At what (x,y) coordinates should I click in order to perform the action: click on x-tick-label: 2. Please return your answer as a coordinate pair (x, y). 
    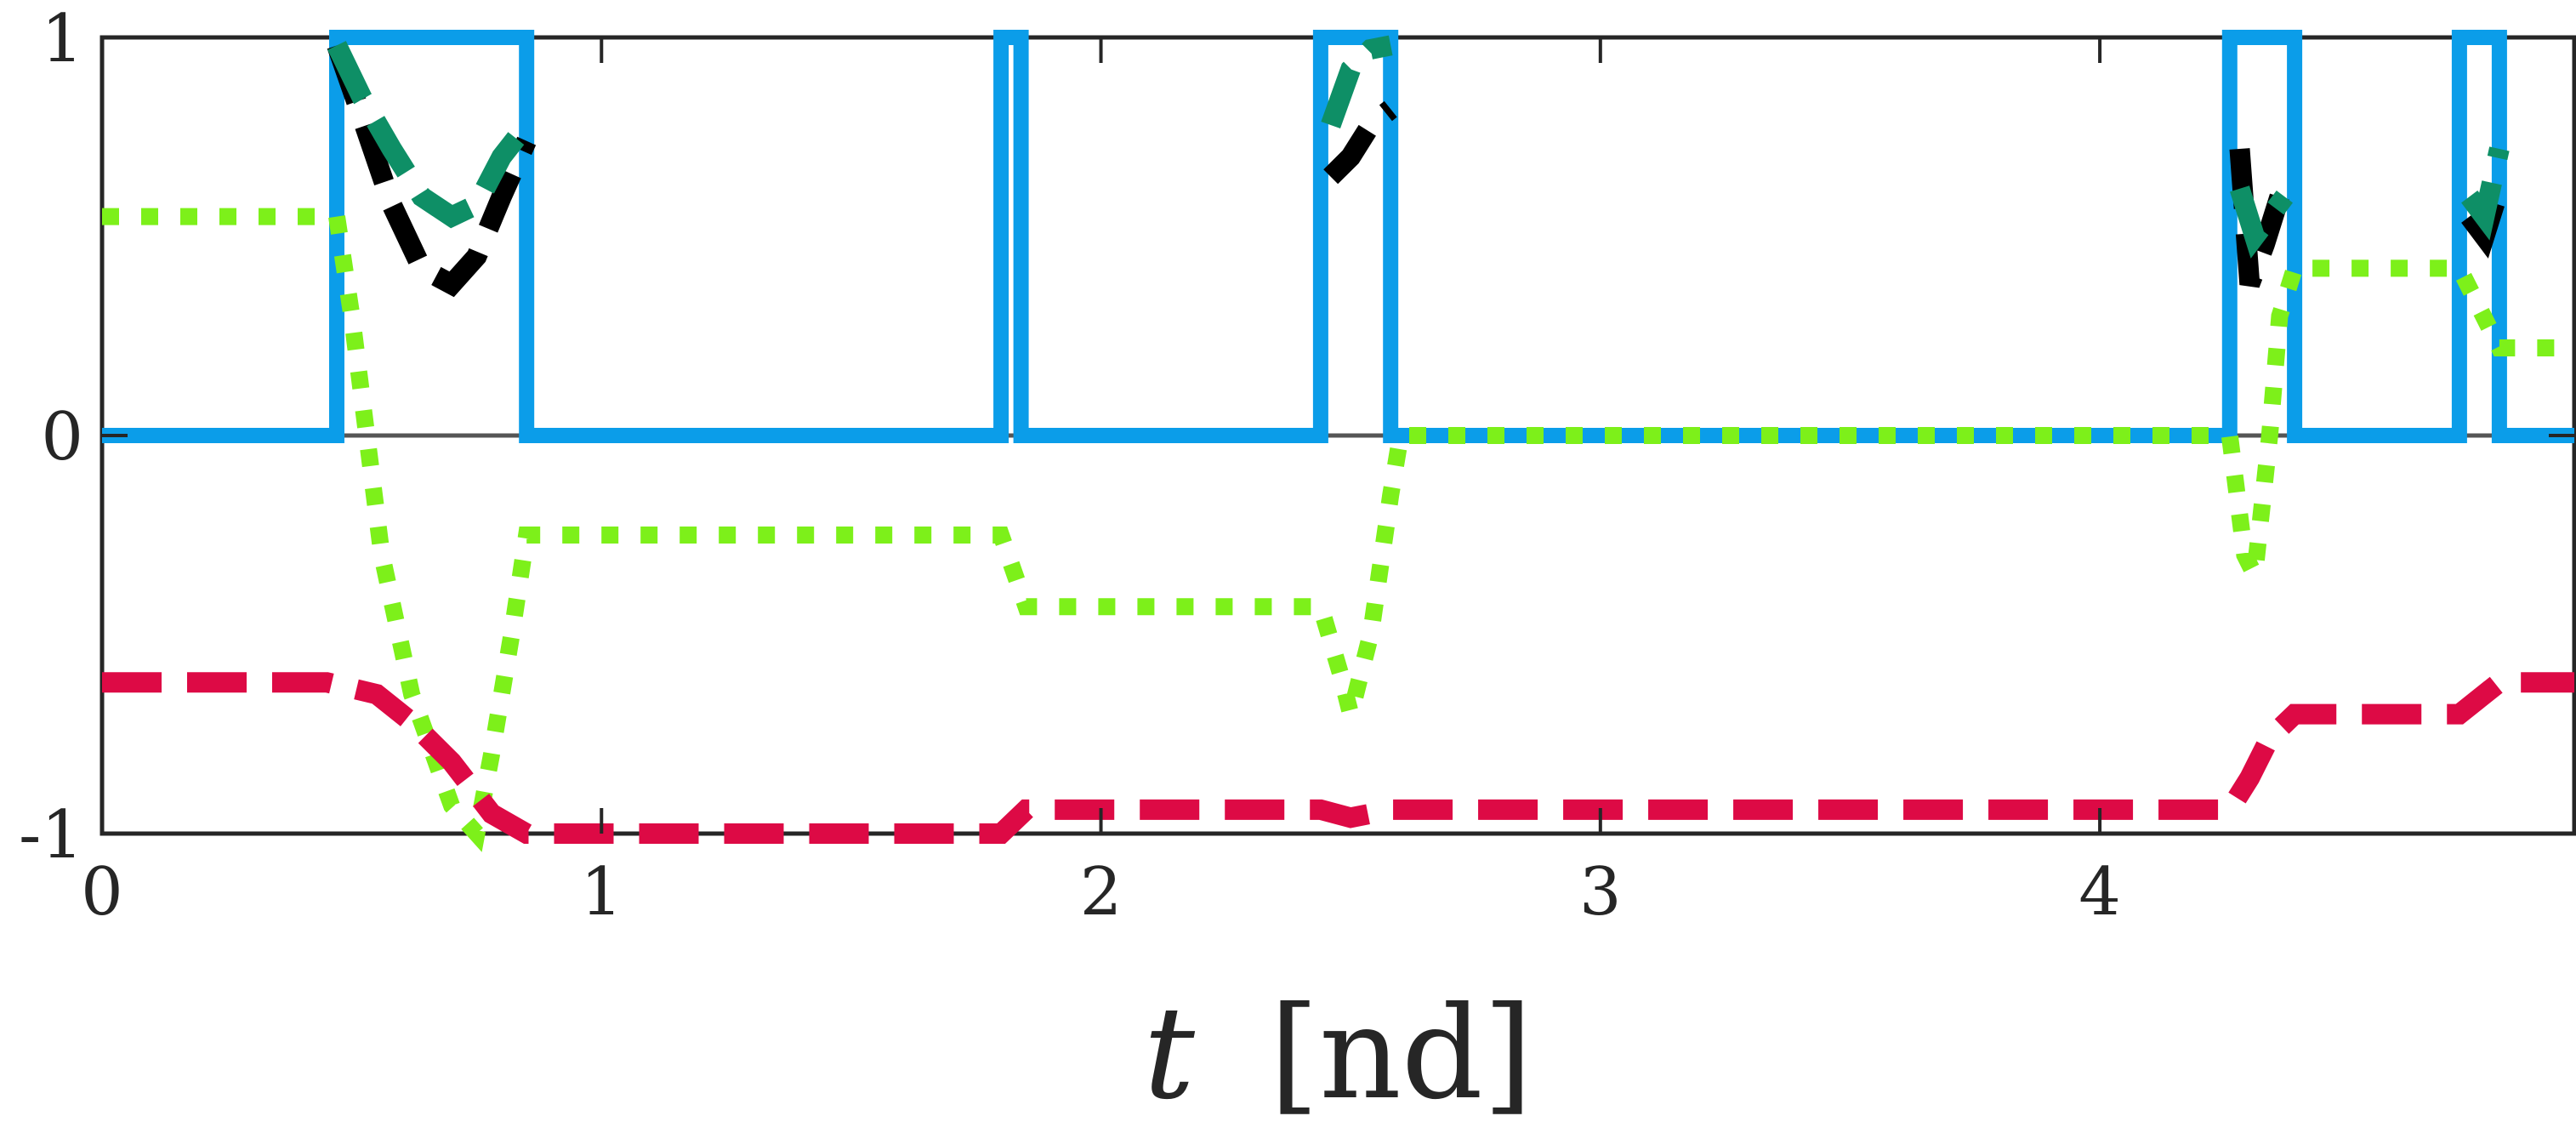
    Looking at the image, I should click on (1101, 893).